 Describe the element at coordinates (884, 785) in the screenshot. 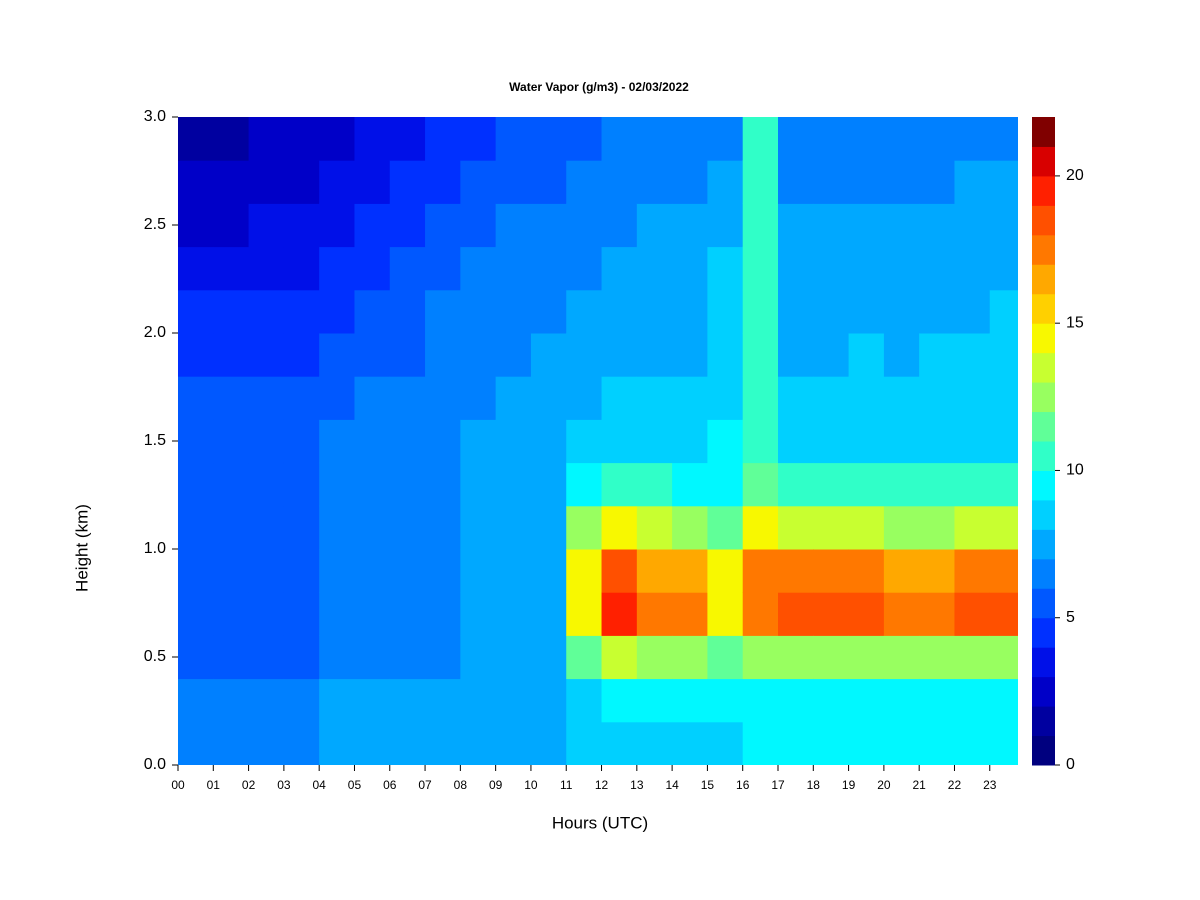

I see `x-tick-label: 20` at that location.